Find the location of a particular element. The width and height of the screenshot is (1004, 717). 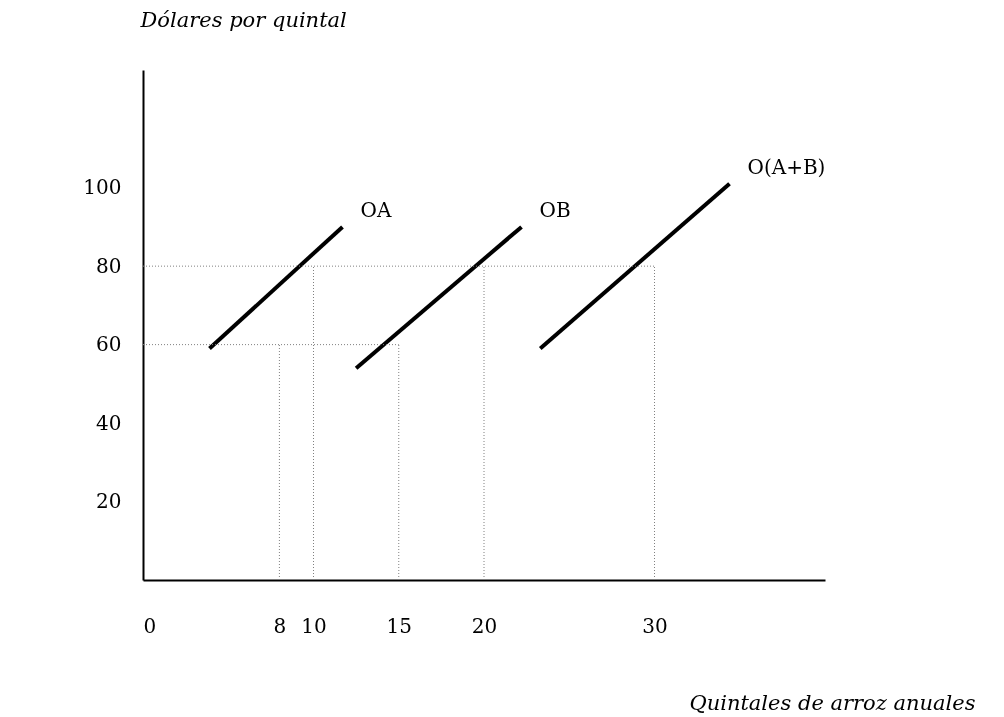

y-axis-title: Dólares por quintal is located at coordinates (243, 19).